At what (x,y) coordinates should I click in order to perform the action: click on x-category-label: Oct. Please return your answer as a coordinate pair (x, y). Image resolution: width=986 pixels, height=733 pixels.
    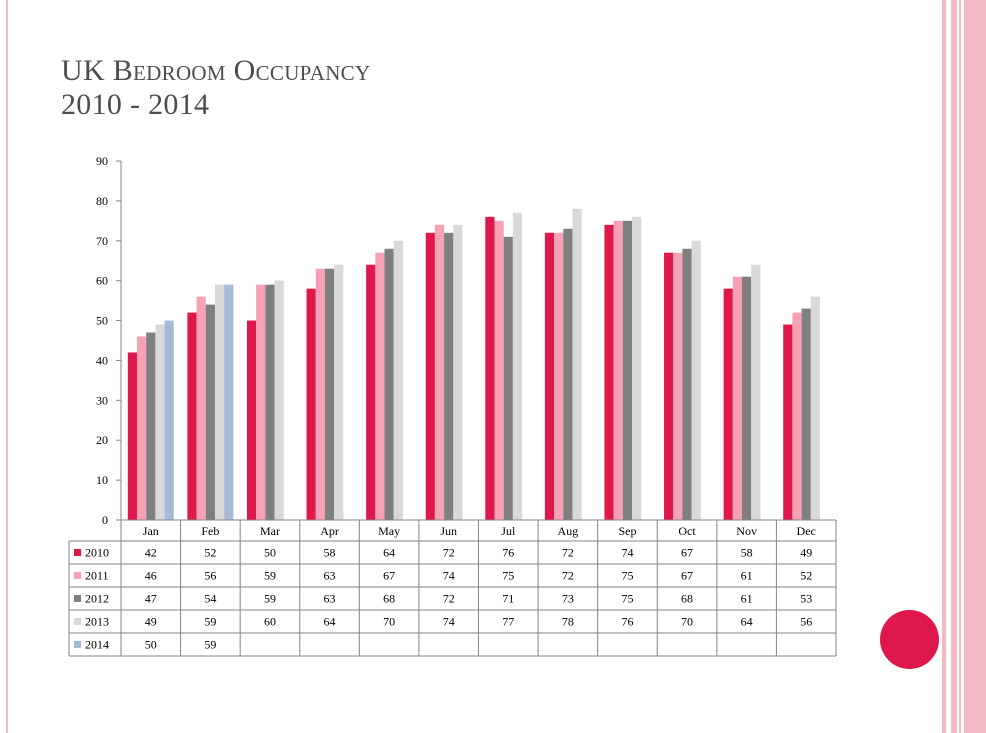
    Looking at the image, I should click on (687, 531).